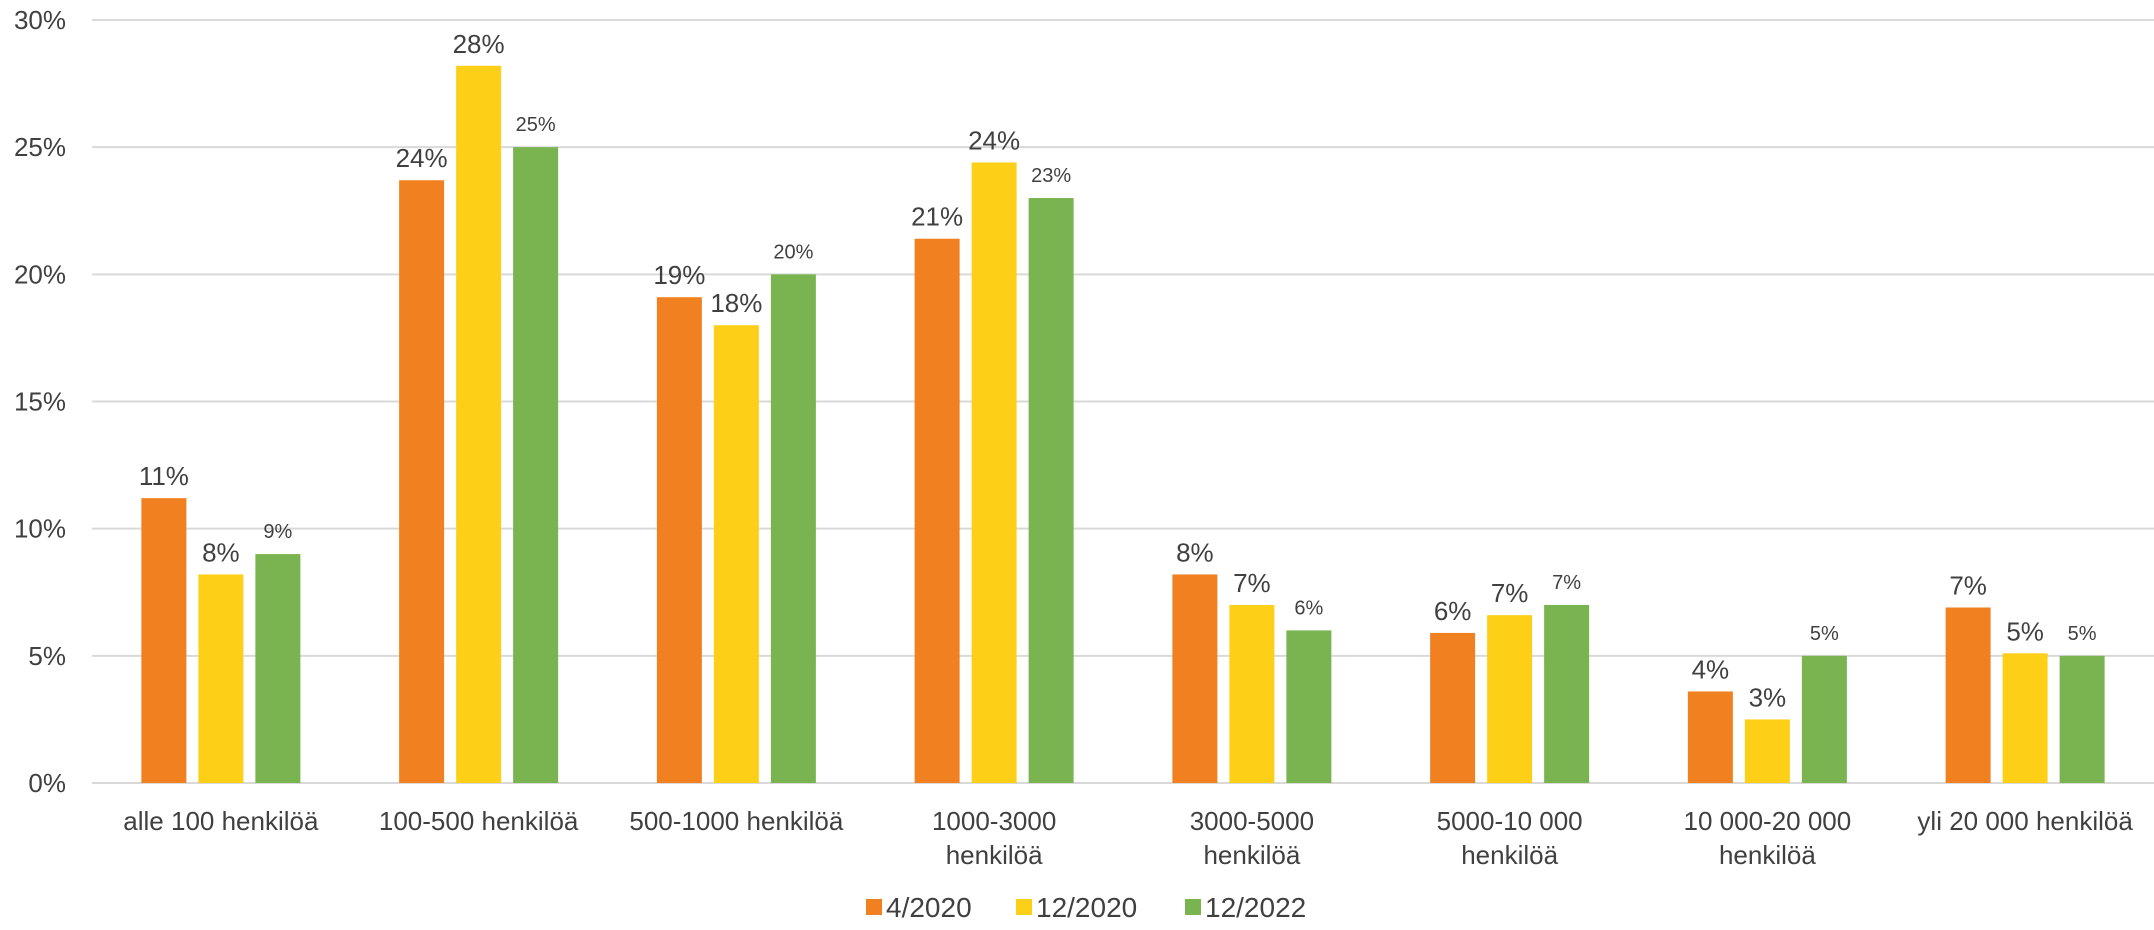 This screenshot has height=930, width=2154. What do you see at coordinates (40, 20) in the screenshot?
I see `y-tick-label: 30%` at bounding box center [40, 20].